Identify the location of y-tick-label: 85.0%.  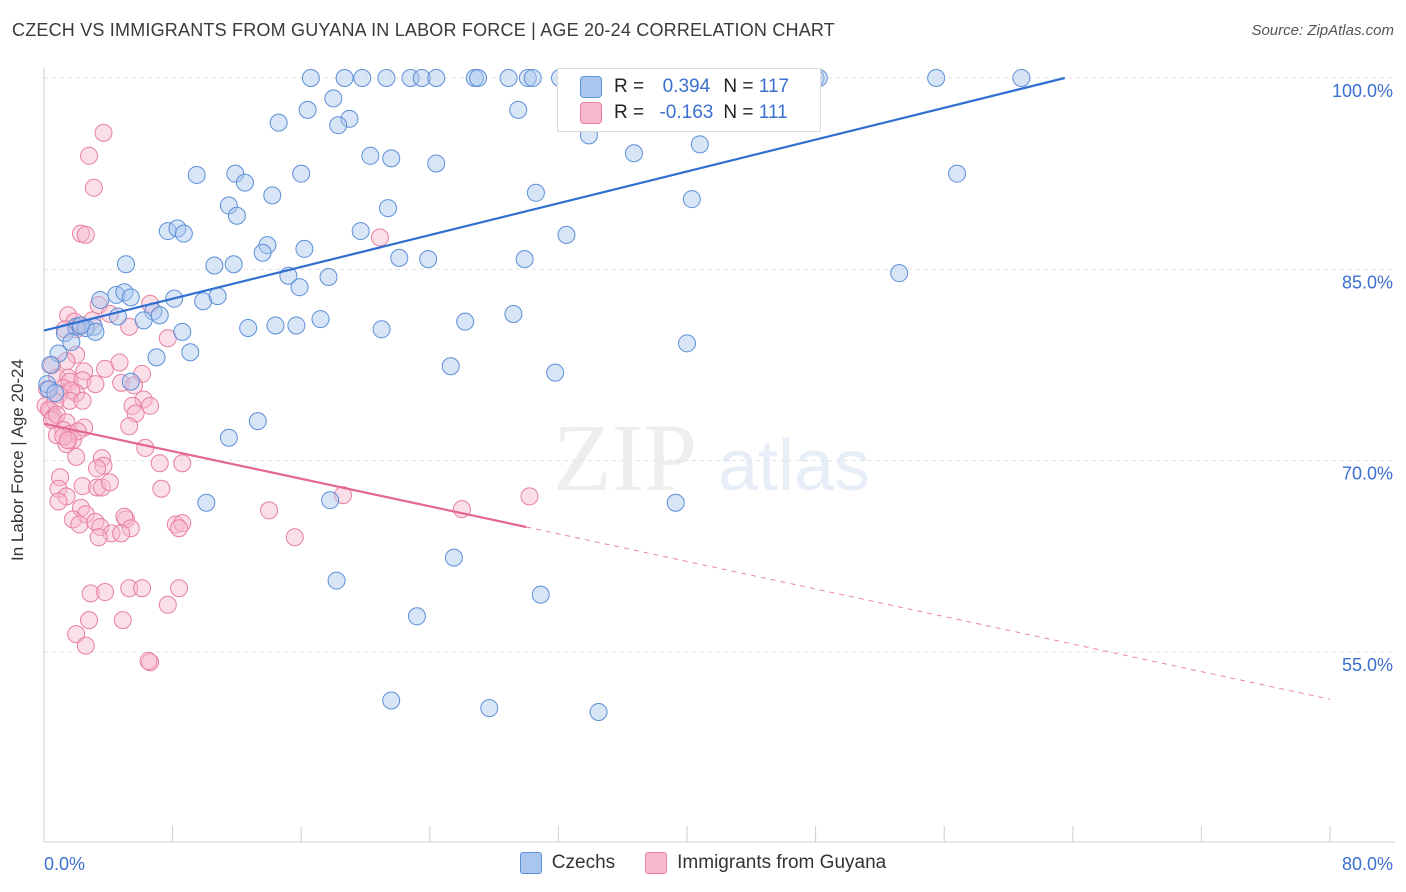
(1367, 282).